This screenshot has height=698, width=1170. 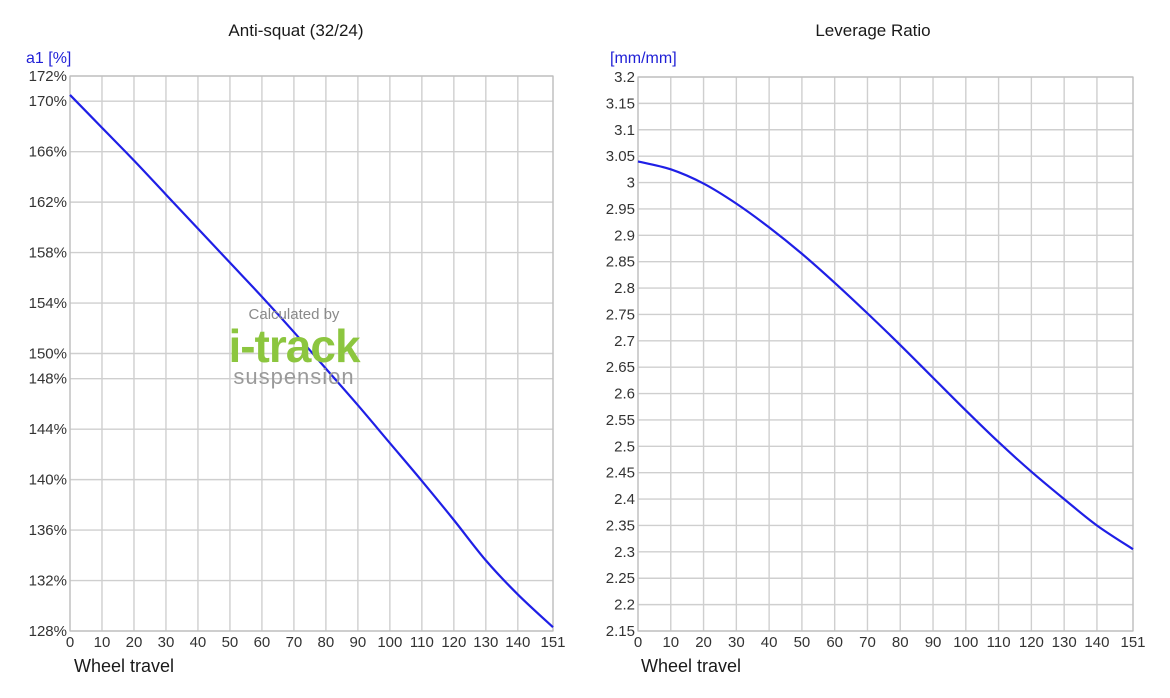 What do you see at coordinates (48, 202) in the screenshot?
I see `y-tick-label: 162%` at bounding box center [48, 202].